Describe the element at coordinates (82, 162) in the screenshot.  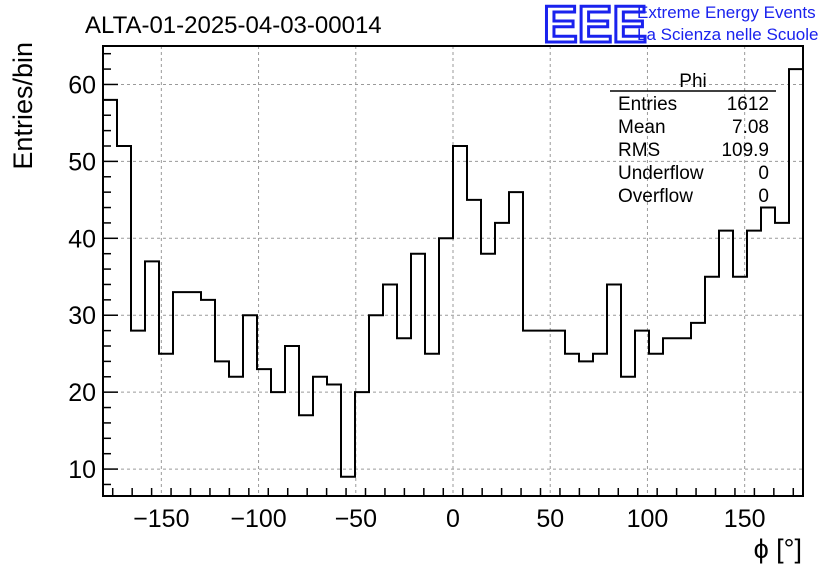
I see `y-tick-label: 50` at that location.